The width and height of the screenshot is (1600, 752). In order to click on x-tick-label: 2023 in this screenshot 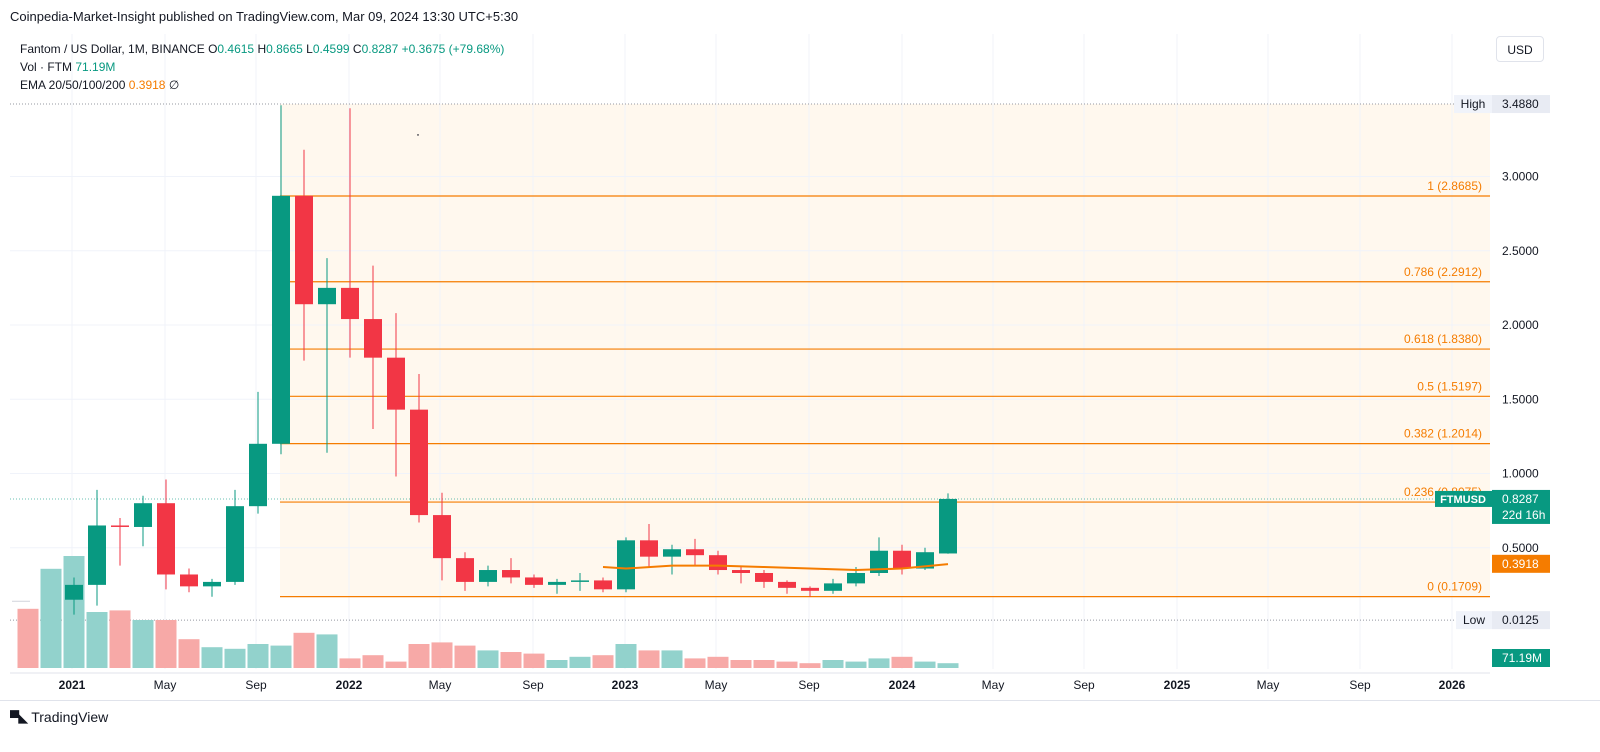, I will do `click(625, 685)`.